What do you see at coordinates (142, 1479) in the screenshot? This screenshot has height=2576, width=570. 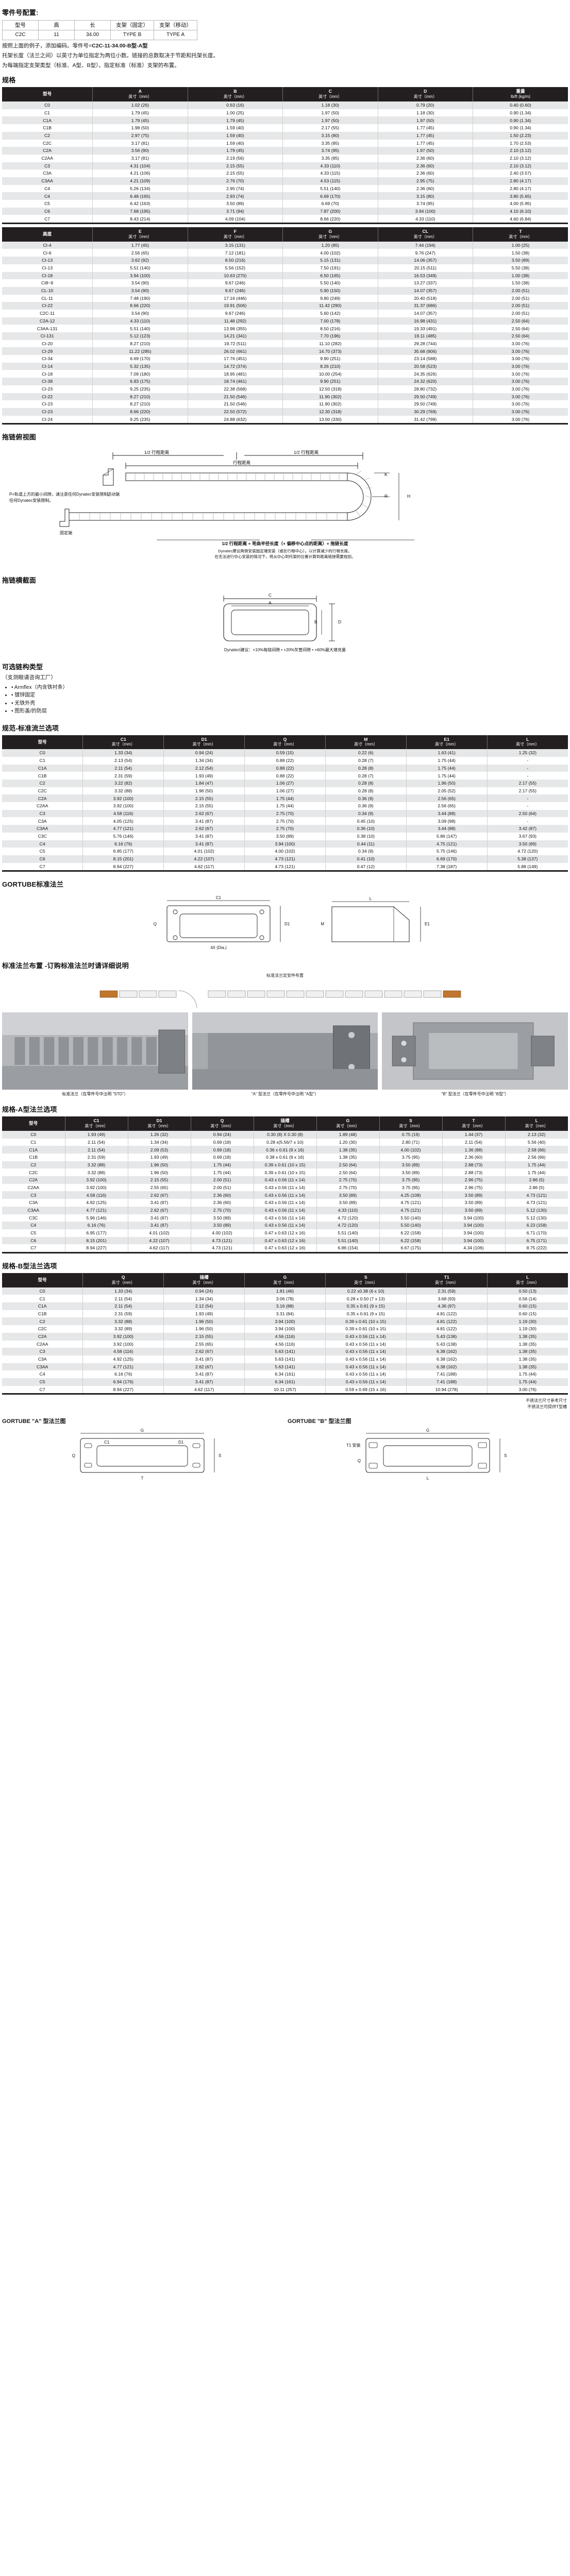 I see `ga-t-label: T` at bounding box center [142, 1479].